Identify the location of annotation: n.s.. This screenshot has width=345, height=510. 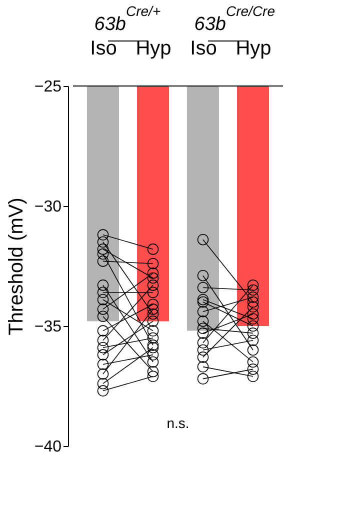
(178, 423).